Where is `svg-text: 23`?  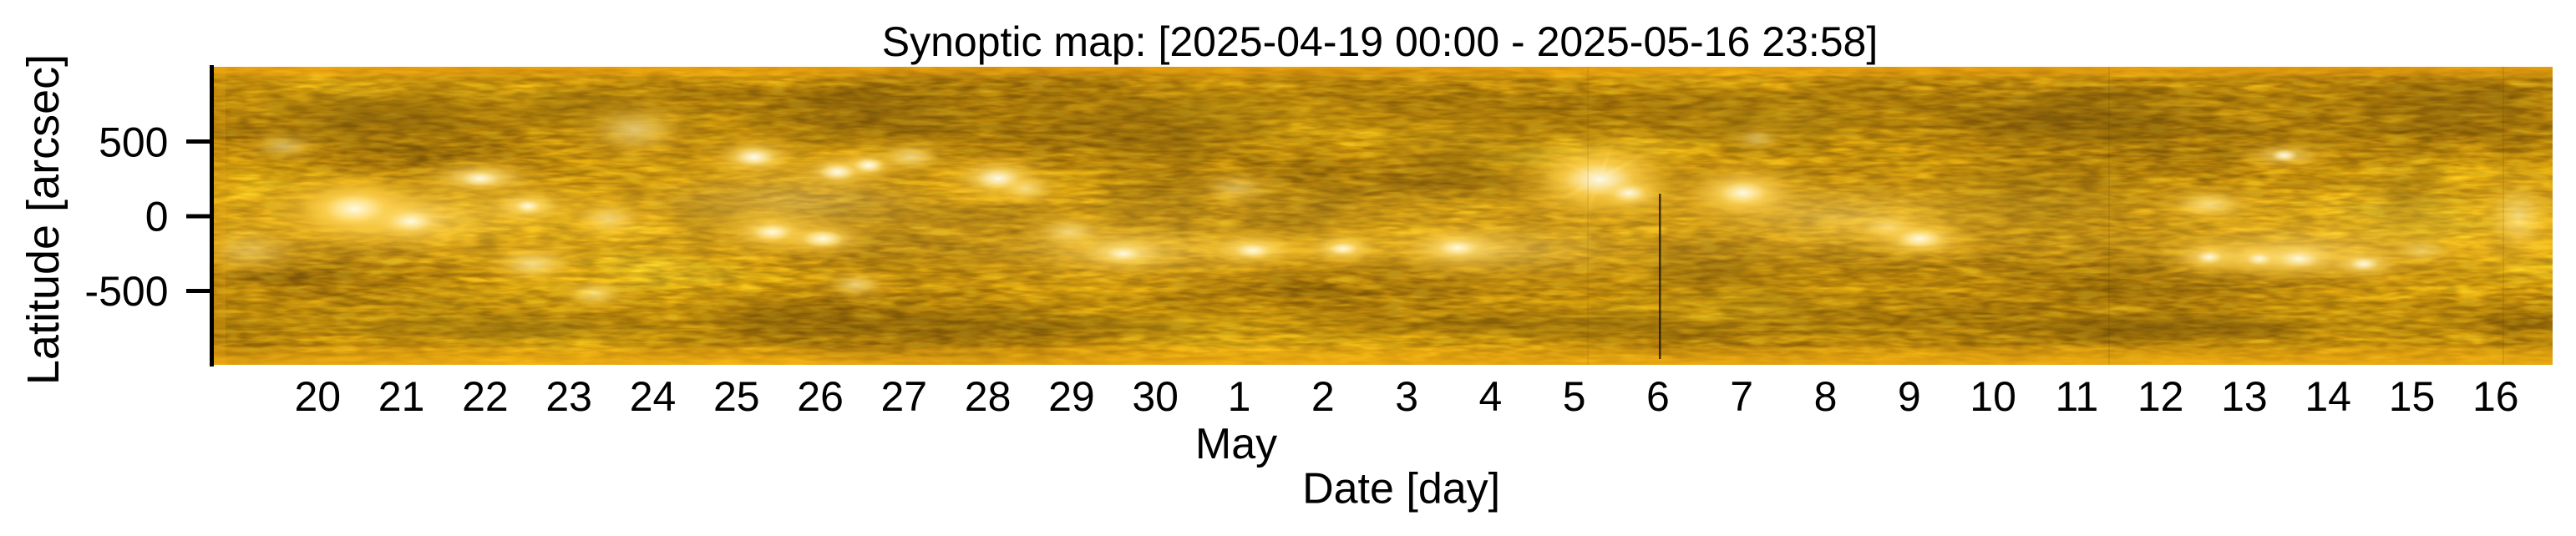
svg-text: 23 is located at coordinates (568, 396).